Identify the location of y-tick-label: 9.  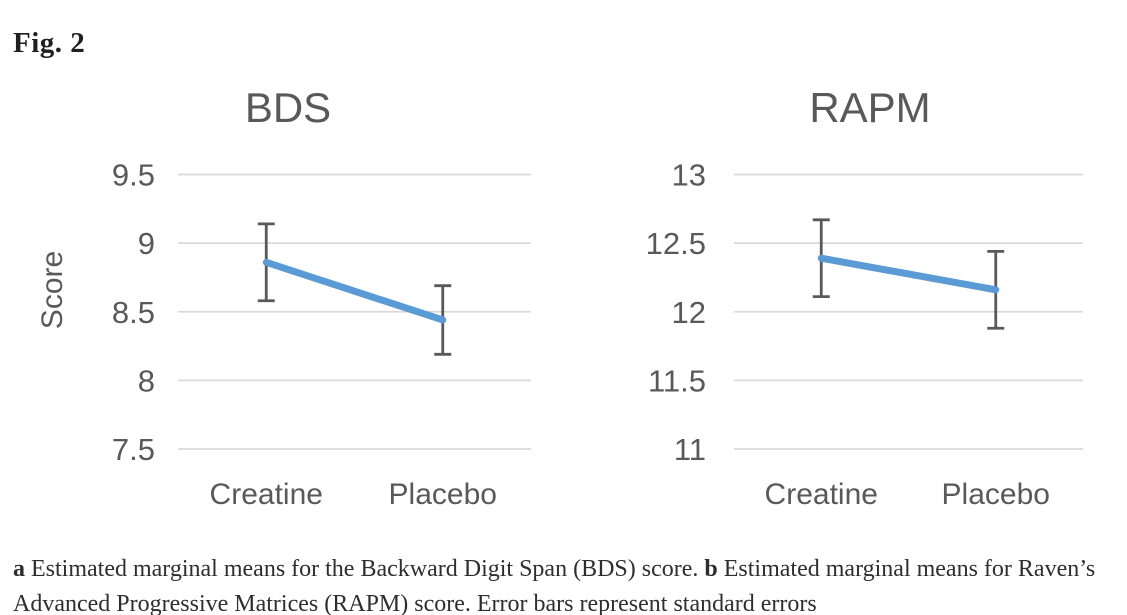
(146, 243).